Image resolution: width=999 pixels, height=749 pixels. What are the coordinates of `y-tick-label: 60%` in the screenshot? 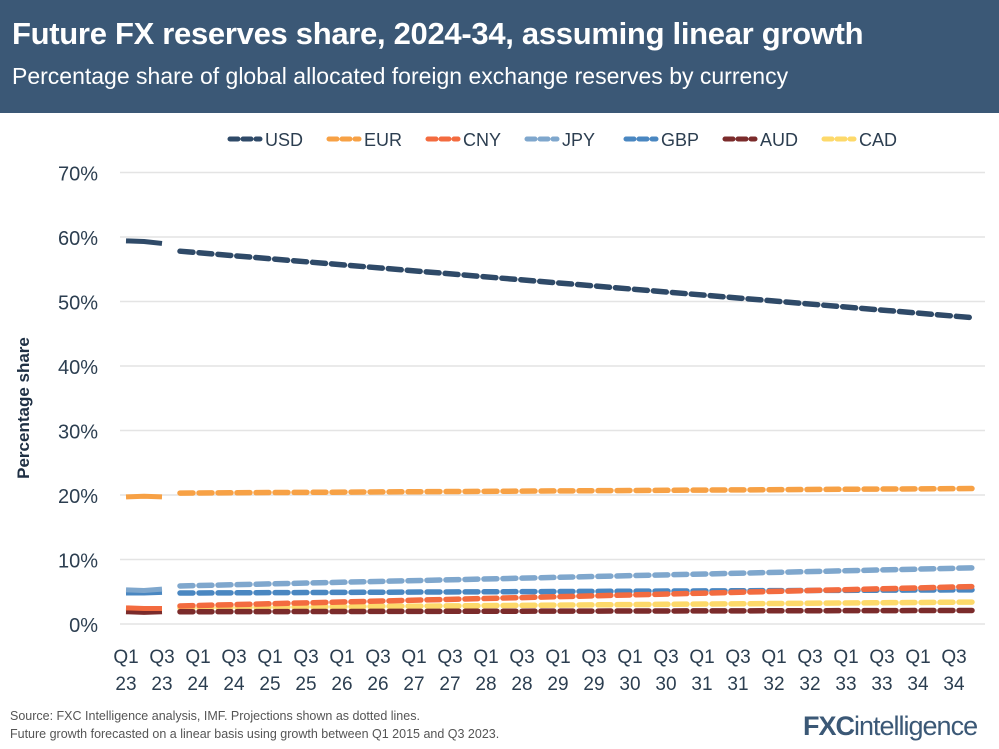 It's located at (78, 239).